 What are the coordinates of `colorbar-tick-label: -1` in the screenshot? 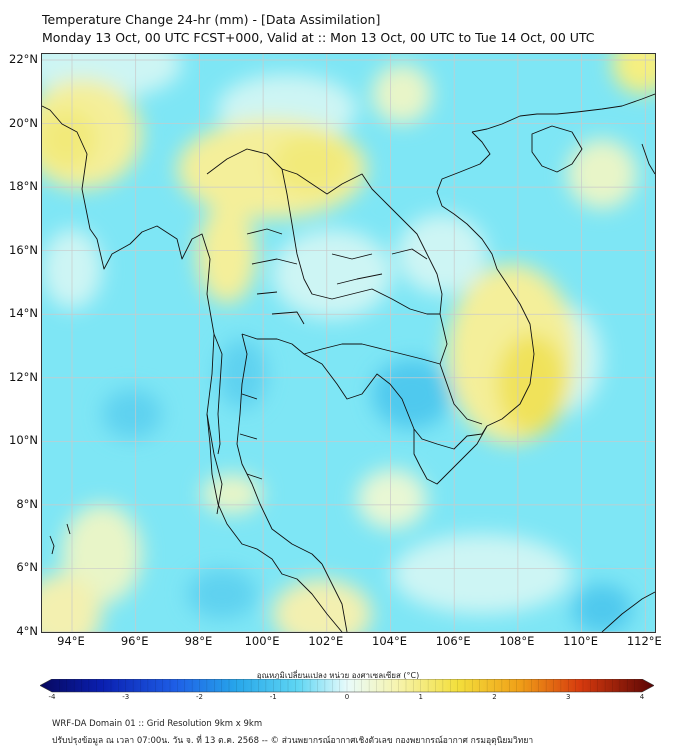 It's located at (273, 697).